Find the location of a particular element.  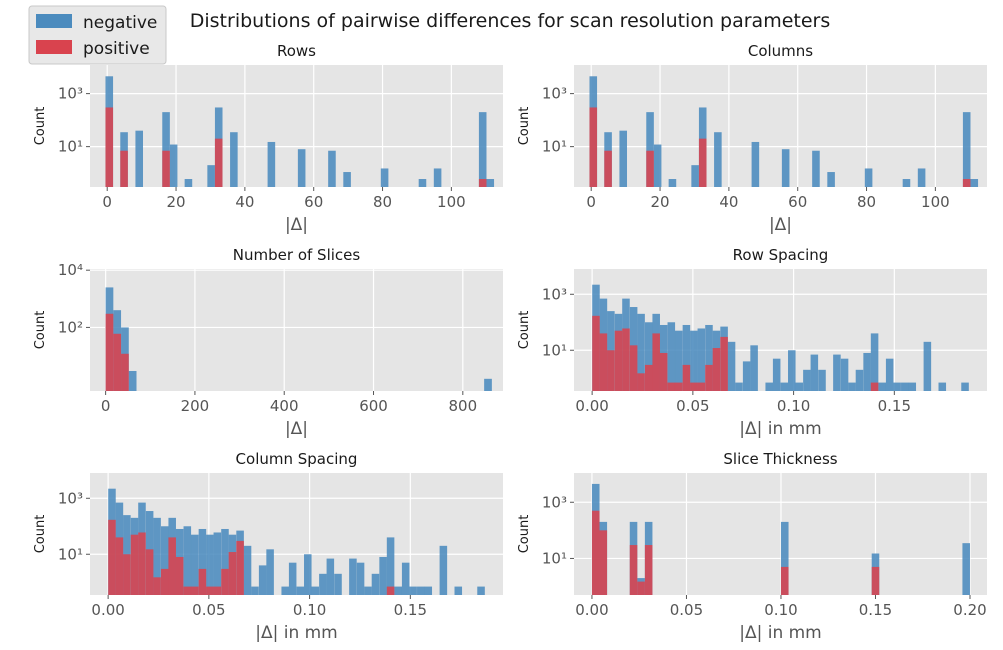

x-tick-label: 0.05 is located at coordinates (208, 610).